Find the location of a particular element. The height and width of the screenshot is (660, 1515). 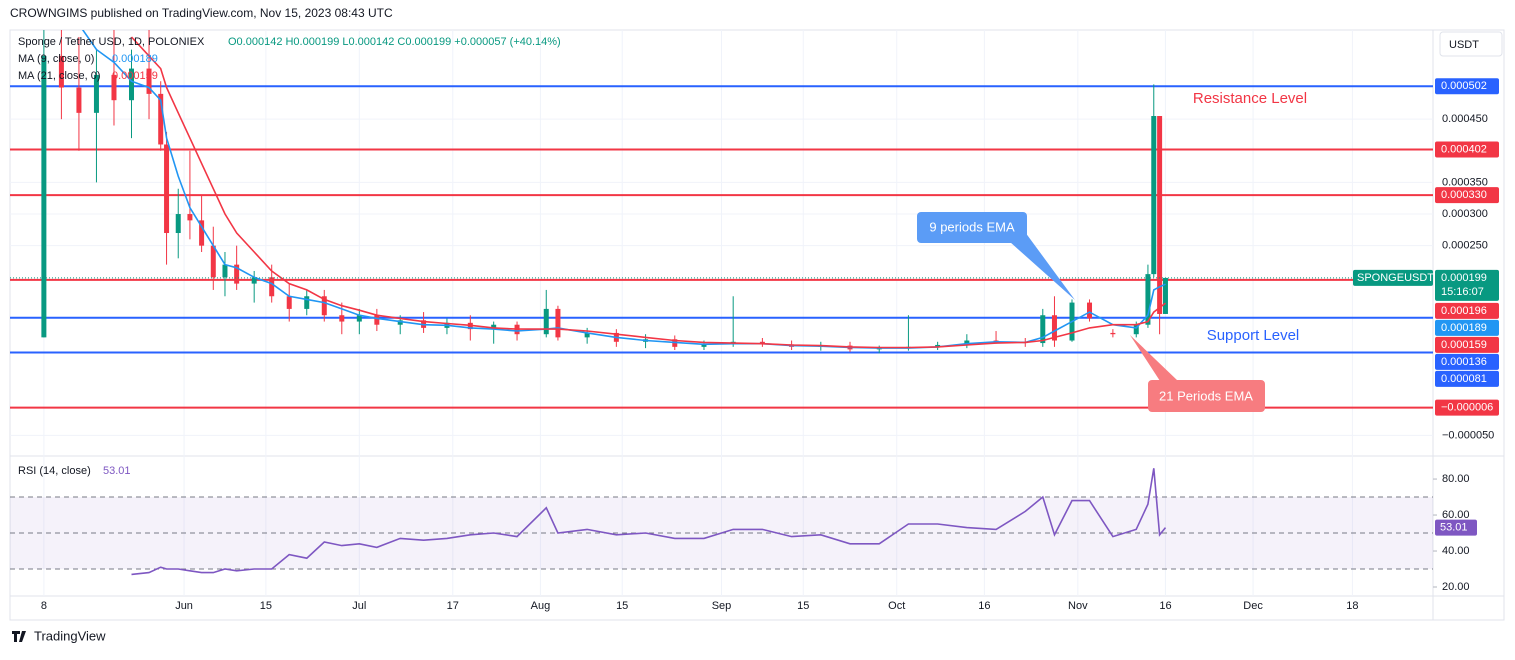

x-tick-label: Aug is located at coordinates (541, 606).